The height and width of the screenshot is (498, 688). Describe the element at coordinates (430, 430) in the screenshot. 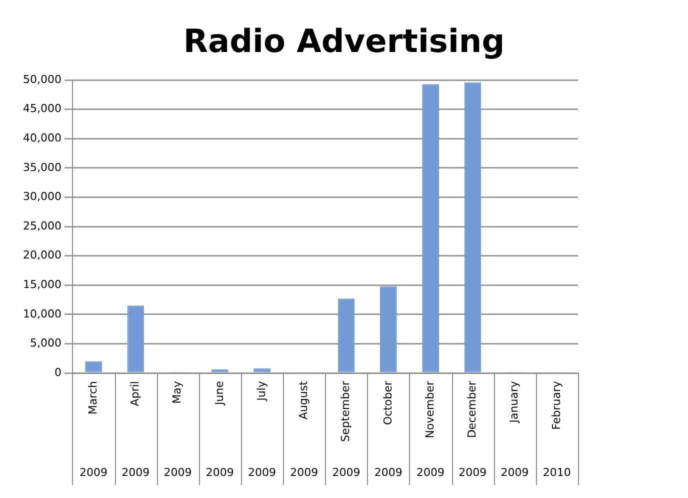

I see `category-label: November 2009` at that location.